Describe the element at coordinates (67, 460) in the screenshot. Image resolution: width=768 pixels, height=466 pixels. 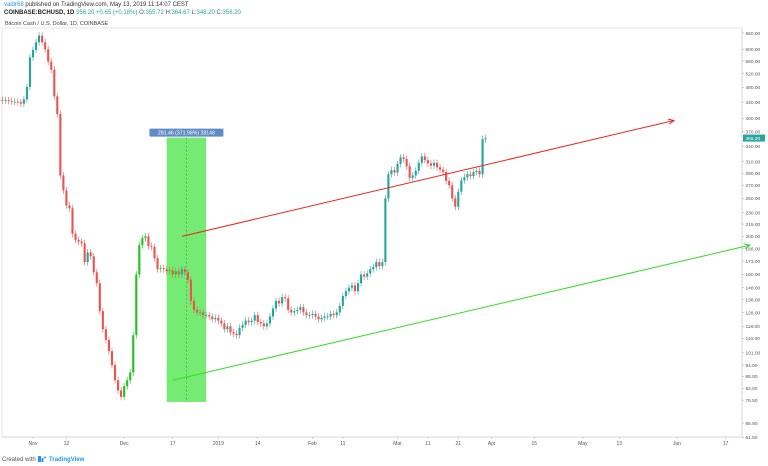
I see `tradingview-brand: TradingView` at that location.